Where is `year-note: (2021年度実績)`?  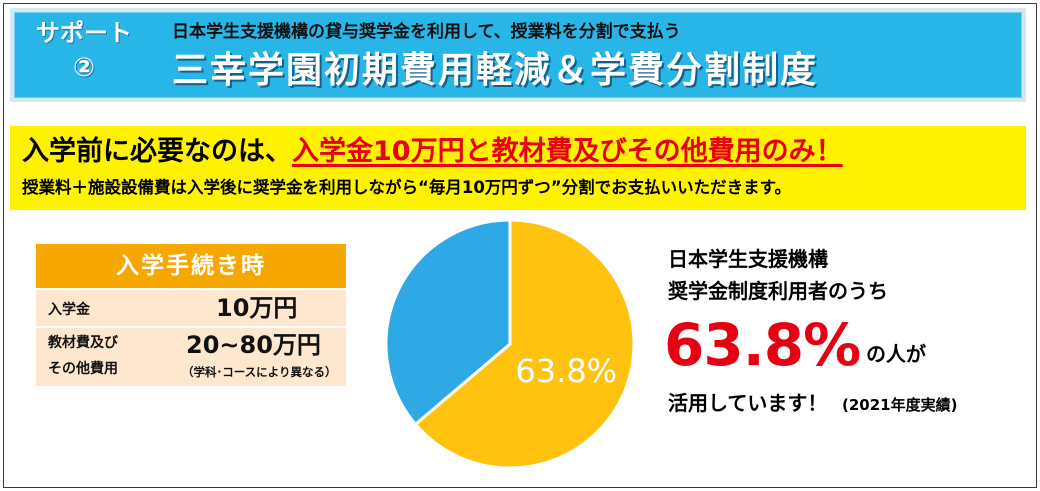 year-note: (2021年度実績) is located at coordinates (900, 405).